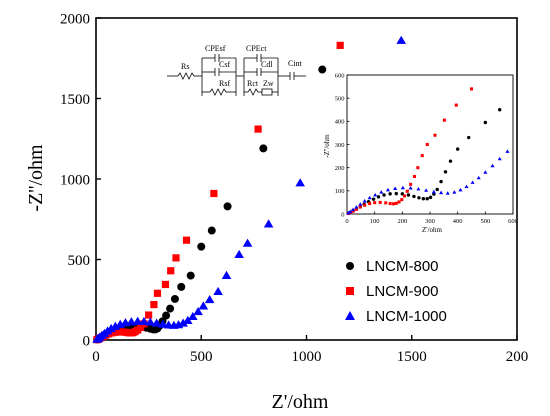 The image size is (550, 416). Describe the element at coordinates (412, 357) in the screenshot. I see `main-x-tick-label: 1500` at that location.